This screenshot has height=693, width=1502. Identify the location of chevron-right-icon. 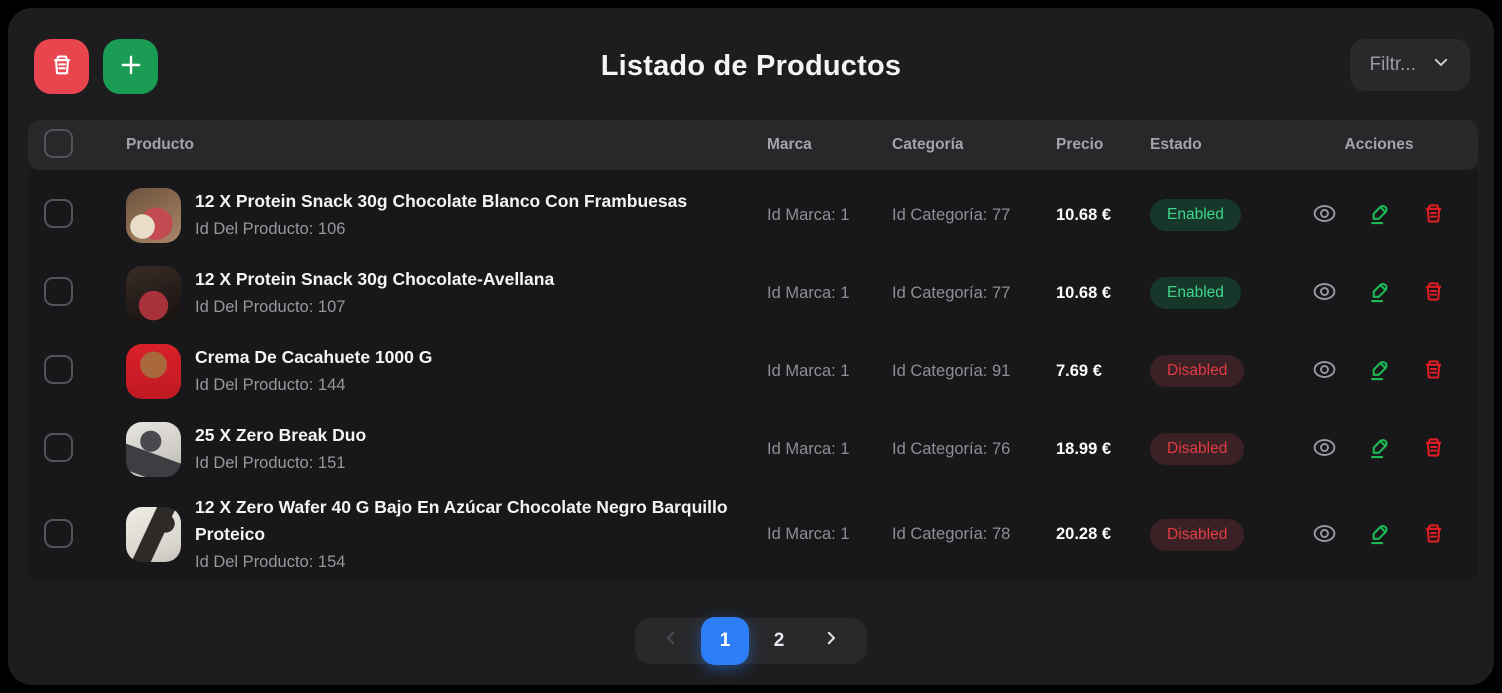
(831, 641).